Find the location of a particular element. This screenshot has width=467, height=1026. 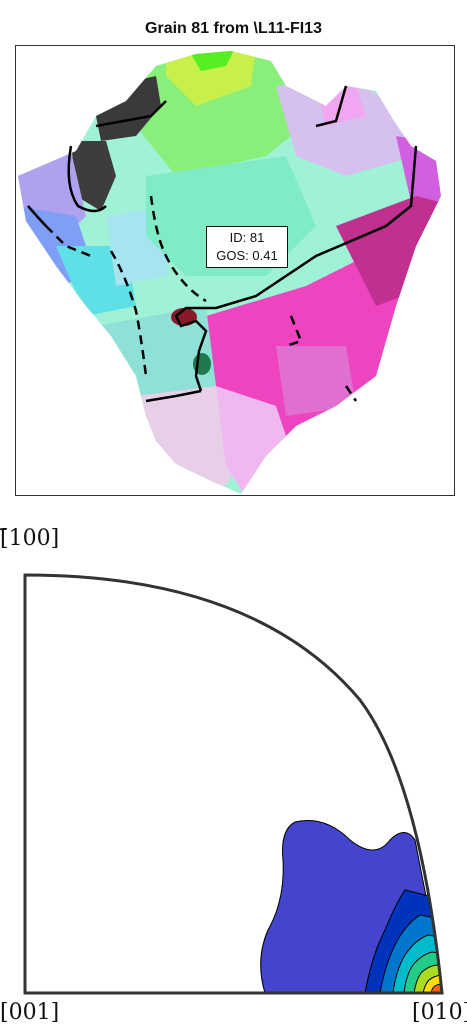

grain-gos-text: GOS: 0.41 is located at coordinates (247, 255).